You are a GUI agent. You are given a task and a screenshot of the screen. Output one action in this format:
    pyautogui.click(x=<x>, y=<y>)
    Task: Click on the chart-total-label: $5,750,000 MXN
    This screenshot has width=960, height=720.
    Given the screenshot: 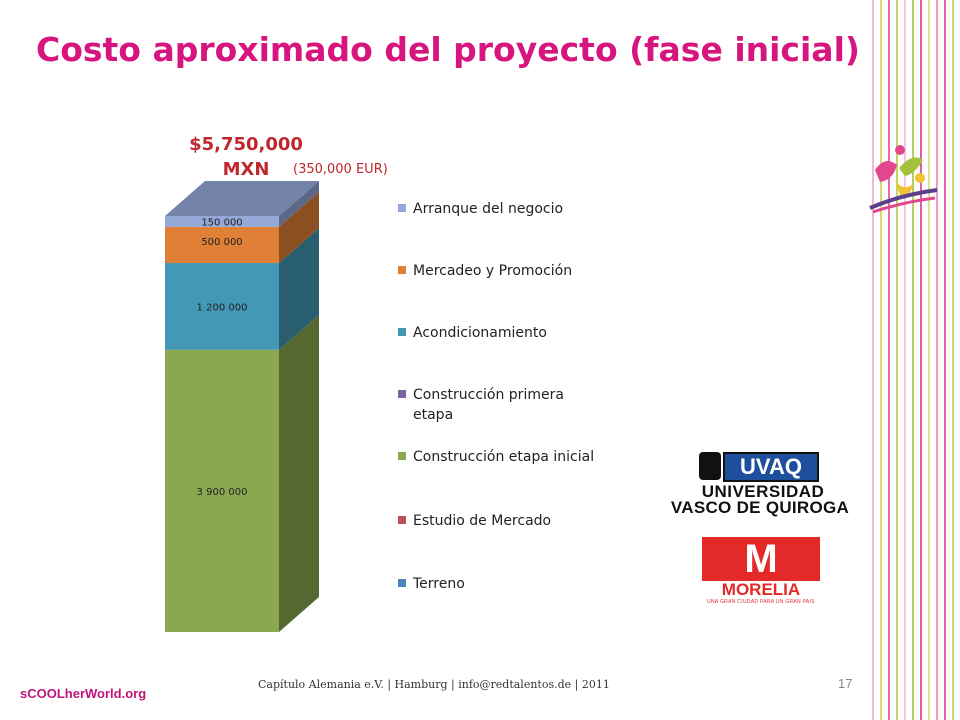 What is the action you would take?
    pyautogui.click(x=246, y=157)
    